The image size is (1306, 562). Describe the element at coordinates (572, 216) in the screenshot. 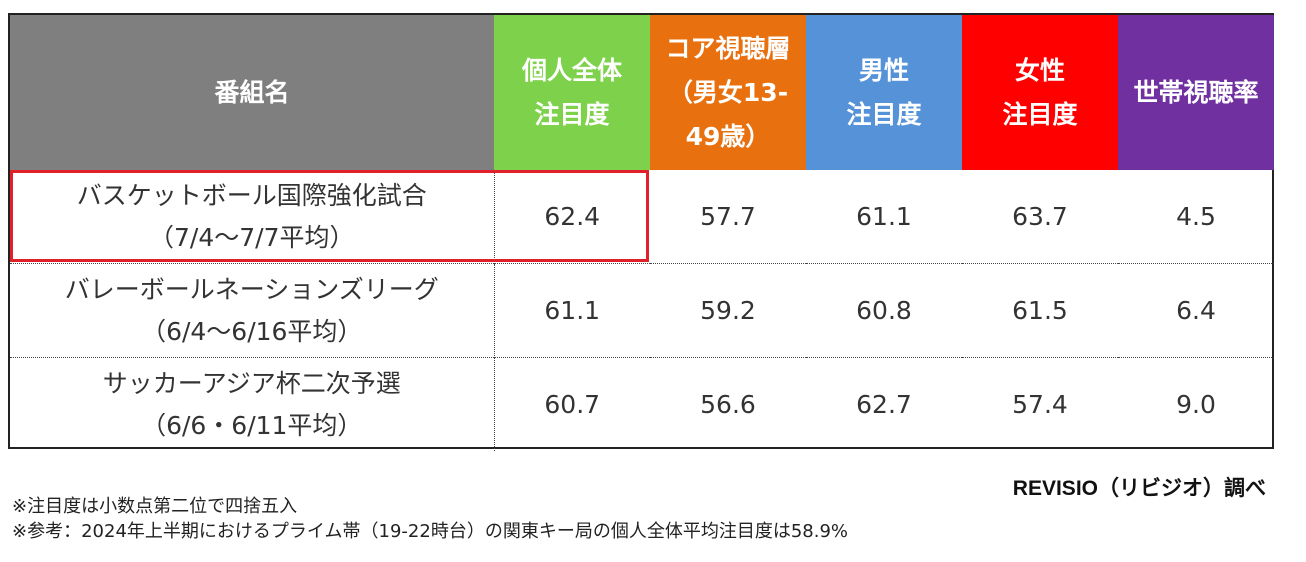

I see `value-individual-attention: 62.4` at that location.